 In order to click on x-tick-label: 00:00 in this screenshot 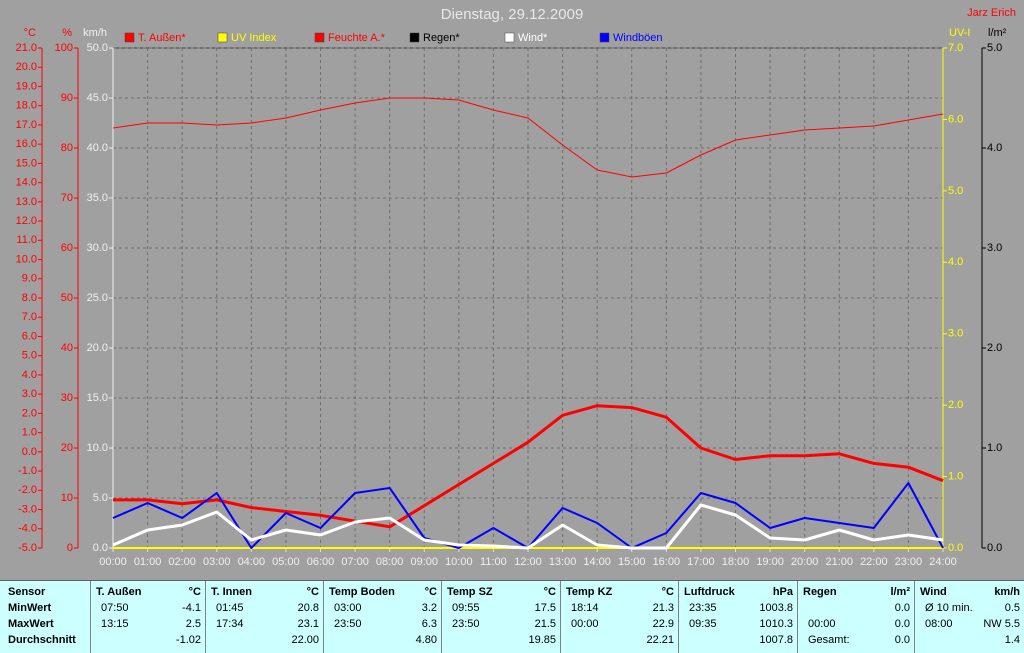, I will do `click(113, 562)`.